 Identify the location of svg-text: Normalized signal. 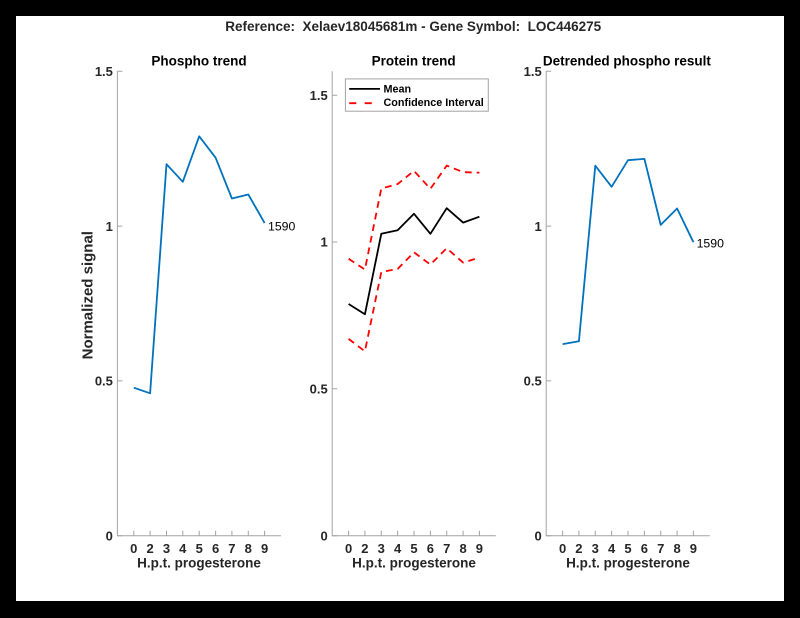
(87, 295).